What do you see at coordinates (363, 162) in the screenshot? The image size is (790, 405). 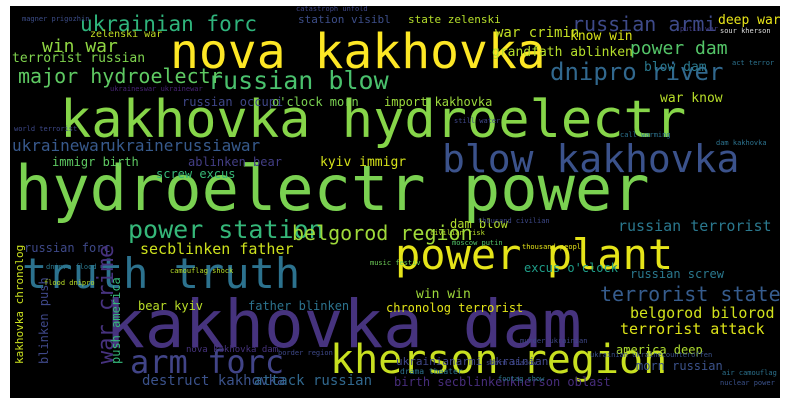 I see `word: kyiv immigr` at bounding box center [363, 162].